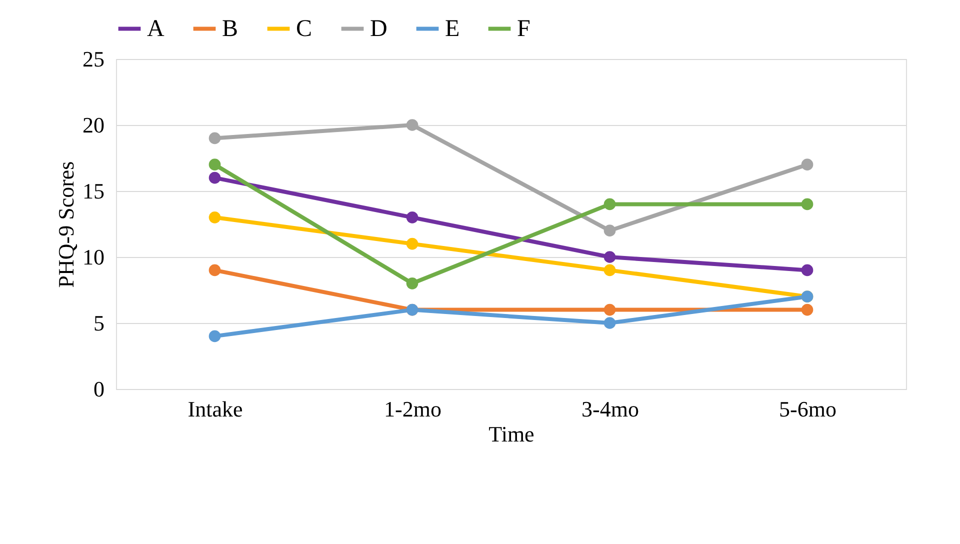  What do you see at coordinates (807, 409) in the screenshot?
I see `x-tick-label: 5-6mo` at bounding box center [807, 409].